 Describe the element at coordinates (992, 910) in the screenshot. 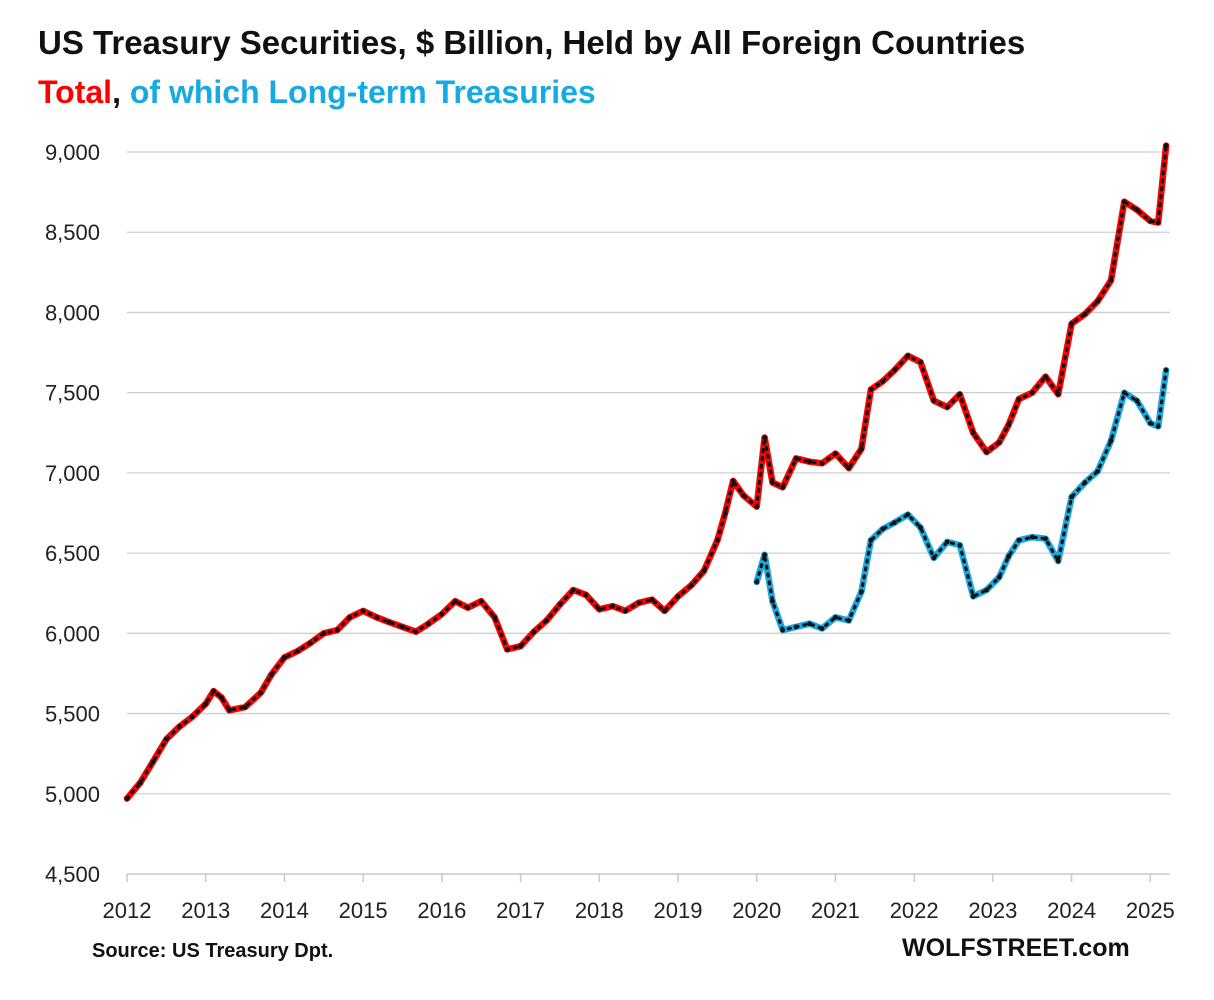

I see `x-tick-label: 2023` at that location.